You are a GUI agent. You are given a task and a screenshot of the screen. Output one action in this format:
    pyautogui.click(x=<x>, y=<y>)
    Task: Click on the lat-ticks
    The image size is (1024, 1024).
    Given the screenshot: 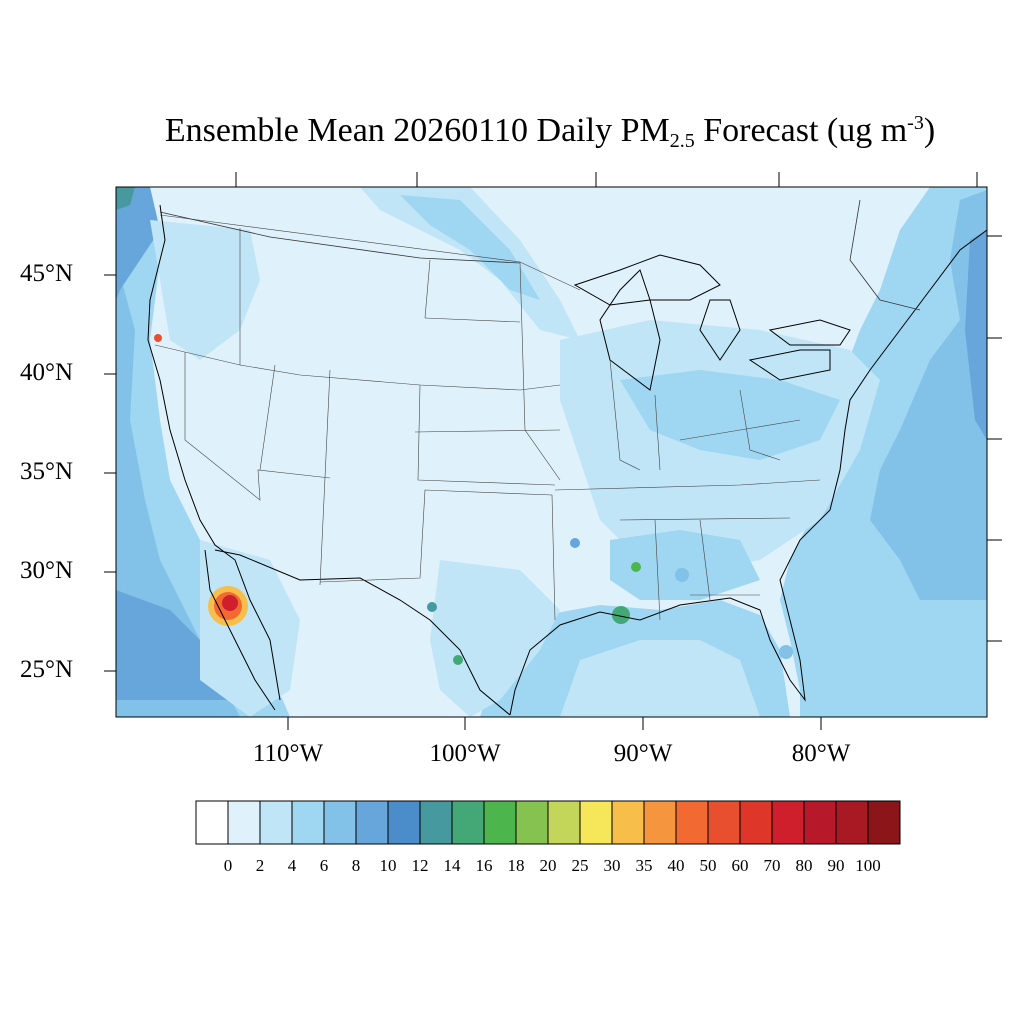 What is the action you would take?
    pyautogui.click(x=110, y=473)
    